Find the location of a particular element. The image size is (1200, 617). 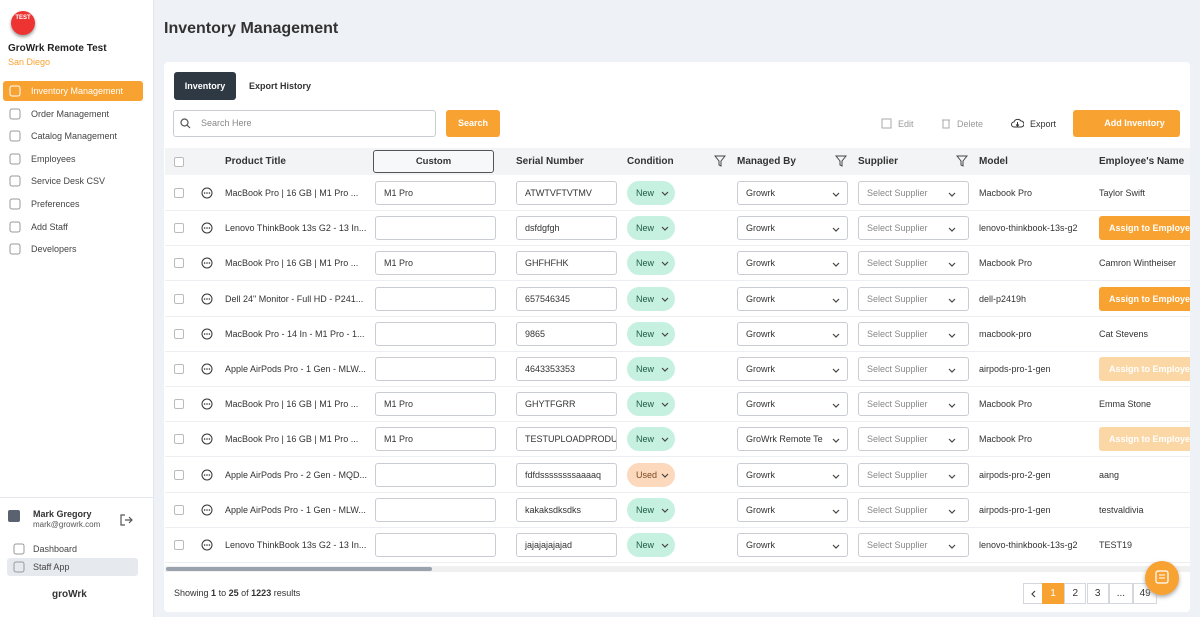

serial-input: TESTUPLOADPRODU is located at coordinates (566, 439).